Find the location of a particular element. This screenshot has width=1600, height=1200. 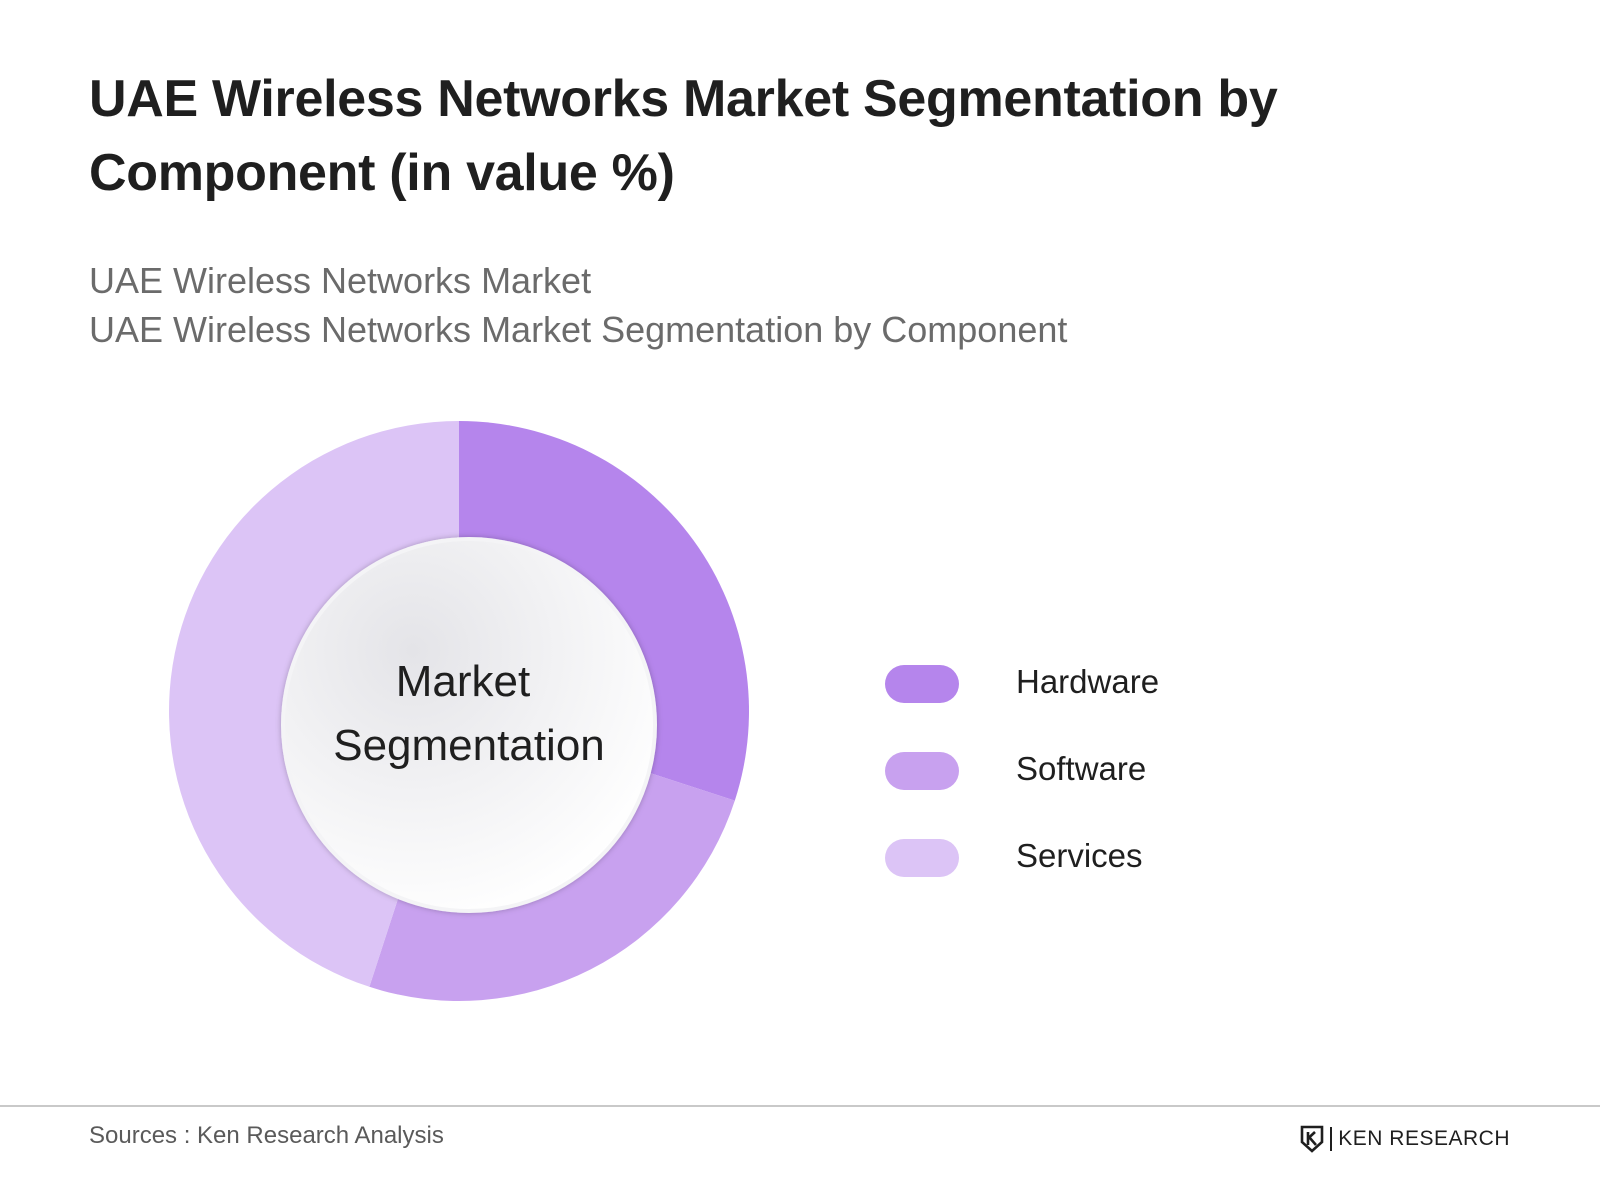

ken-research-logo-icon is located at coordinates (1312, 1139).